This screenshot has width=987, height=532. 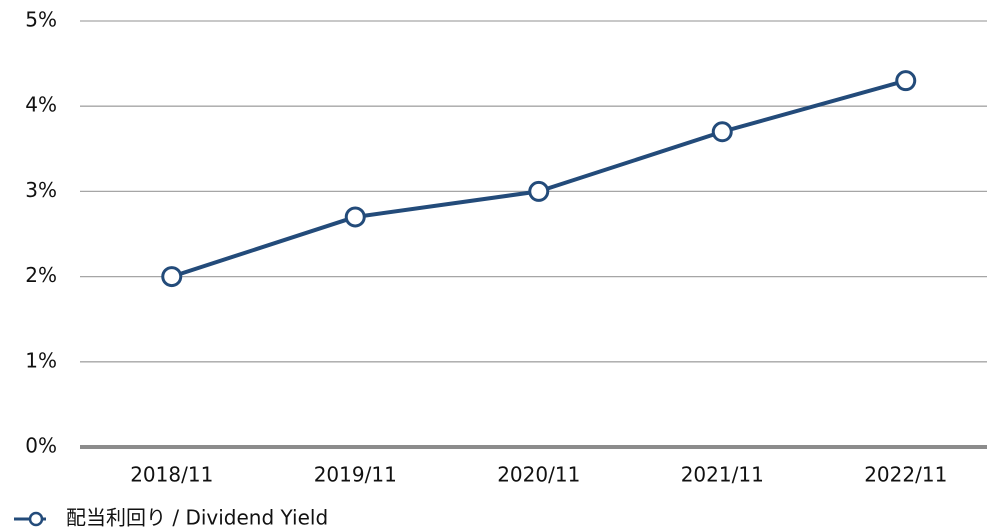 I want to click on y-tick-label: 3%, so click(x=41, y=190).